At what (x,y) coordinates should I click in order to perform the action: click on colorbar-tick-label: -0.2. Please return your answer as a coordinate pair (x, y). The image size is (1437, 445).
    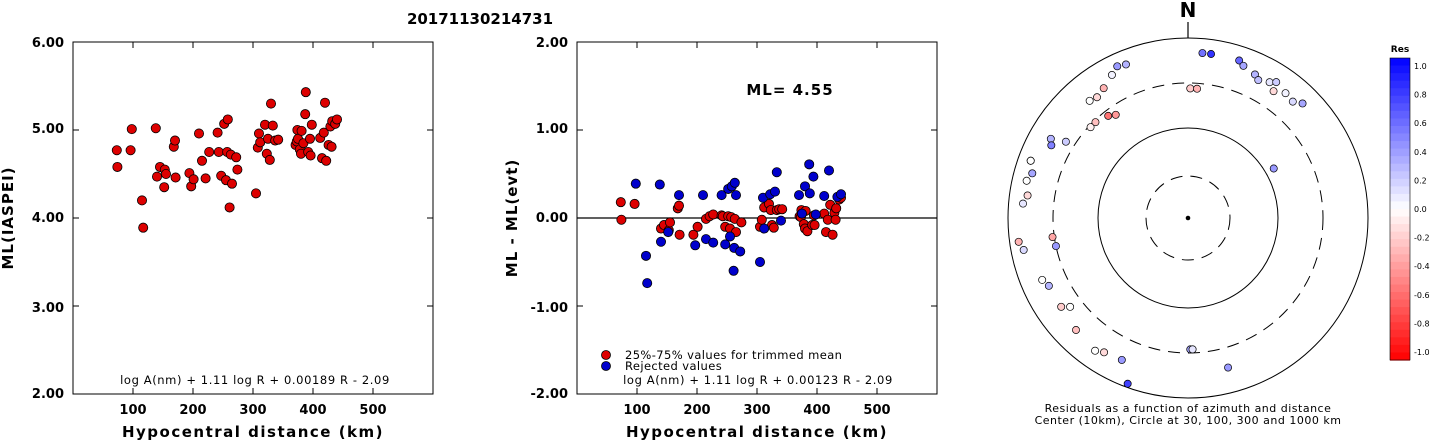
    Looking at the image, I should click on (1422, 238).